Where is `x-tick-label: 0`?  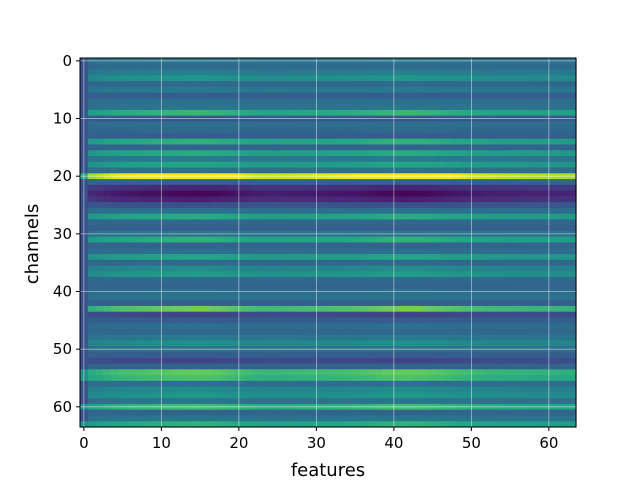 x-tick-label: 0 is located at coordinates (84, 443).